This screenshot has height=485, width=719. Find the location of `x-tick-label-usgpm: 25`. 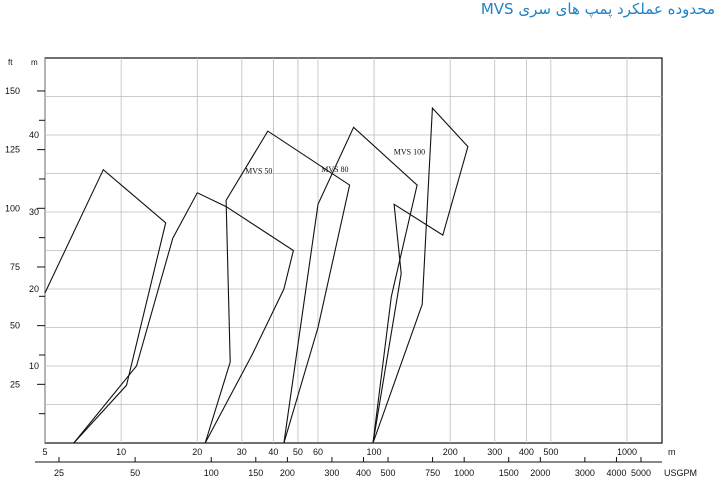

x-tick-label-usgpm: 25 is located at coordinates (59, 473).